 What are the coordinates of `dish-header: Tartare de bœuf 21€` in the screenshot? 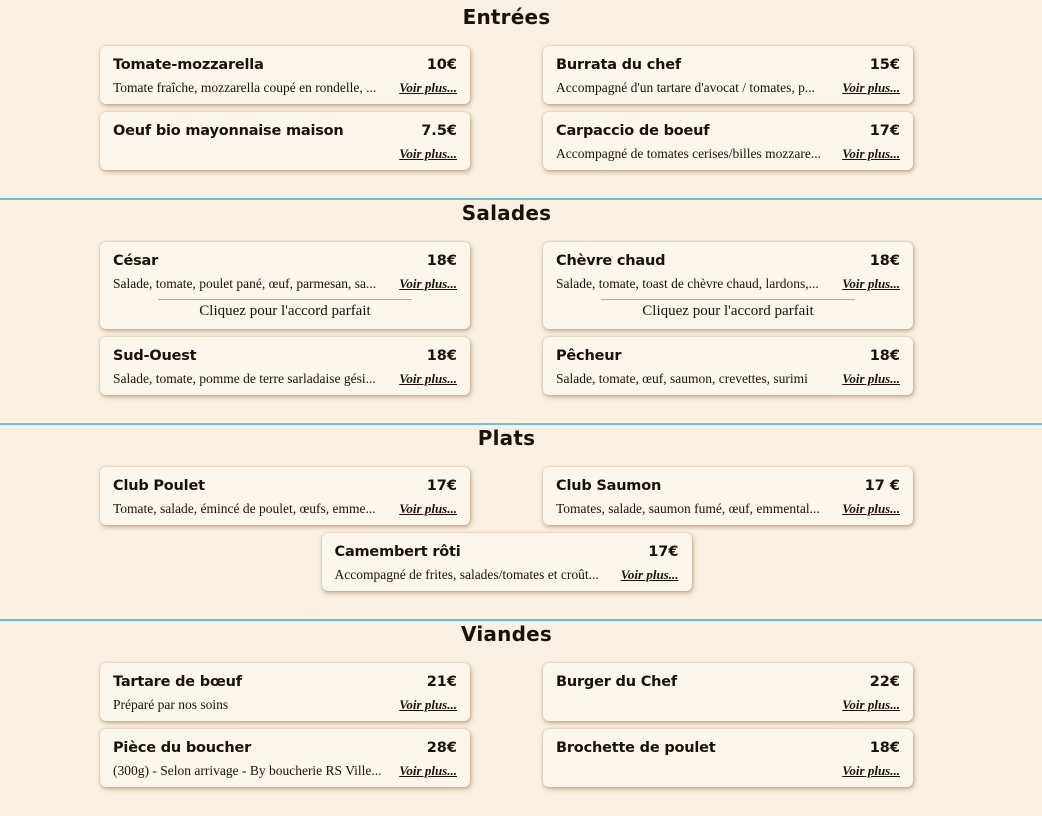 It's located at (285, 682).